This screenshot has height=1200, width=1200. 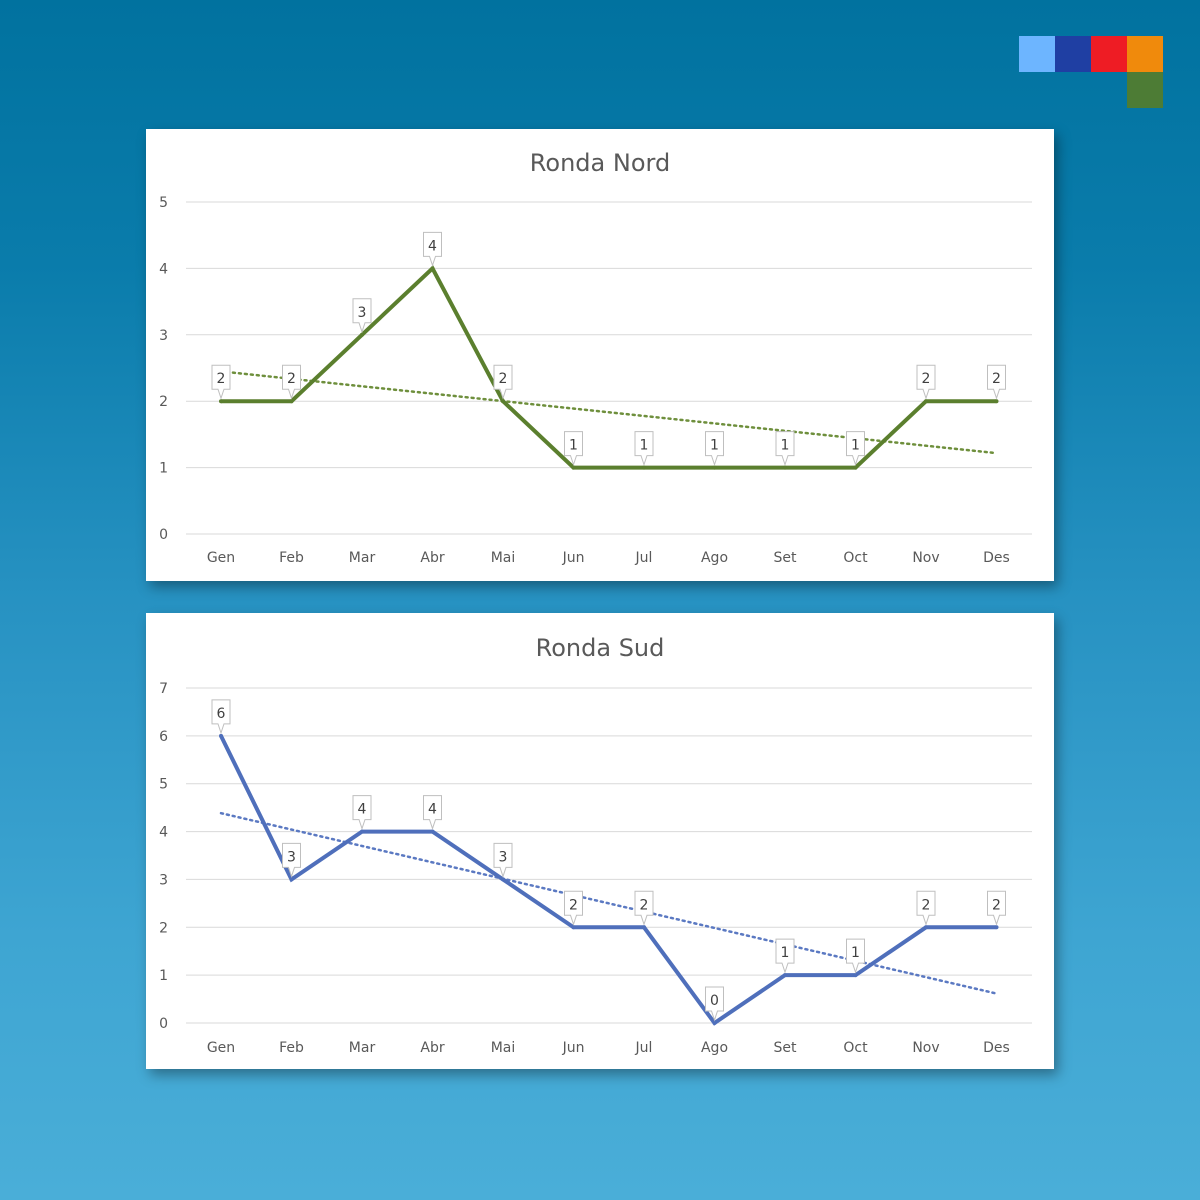 What do you see at coordinates (163, 402) in the screenshot?
I see `y-tick-label: 2` at bounding box center [163, 402].